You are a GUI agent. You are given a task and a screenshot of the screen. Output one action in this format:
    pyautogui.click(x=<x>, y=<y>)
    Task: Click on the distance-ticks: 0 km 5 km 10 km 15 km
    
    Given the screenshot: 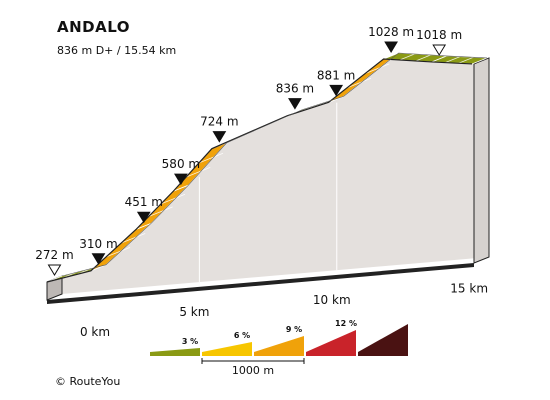 What is the action you would take?
    pyautogui.click(x=284, y=310)
    